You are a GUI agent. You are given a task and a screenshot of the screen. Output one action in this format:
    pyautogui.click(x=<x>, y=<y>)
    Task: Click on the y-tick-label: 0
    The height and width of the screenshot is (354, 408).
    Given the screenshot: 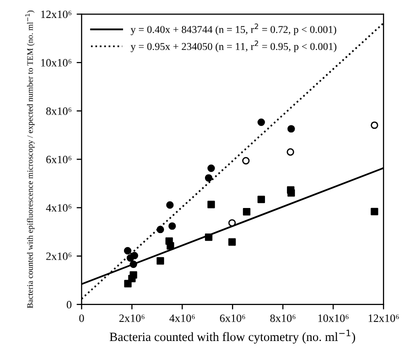 What is the action you would take?
    pyautogui.click(x=69, y=304)
    